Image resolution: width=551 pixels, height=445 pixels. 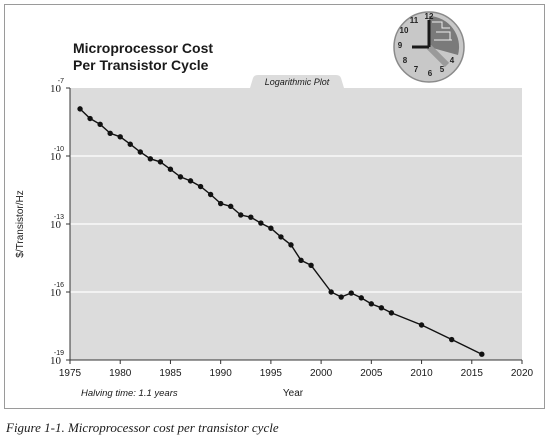 What do you see at coordinates (221, 373) in the screenshot?
I see `x-tick-label: 1990` at bounding box center [221, 373].